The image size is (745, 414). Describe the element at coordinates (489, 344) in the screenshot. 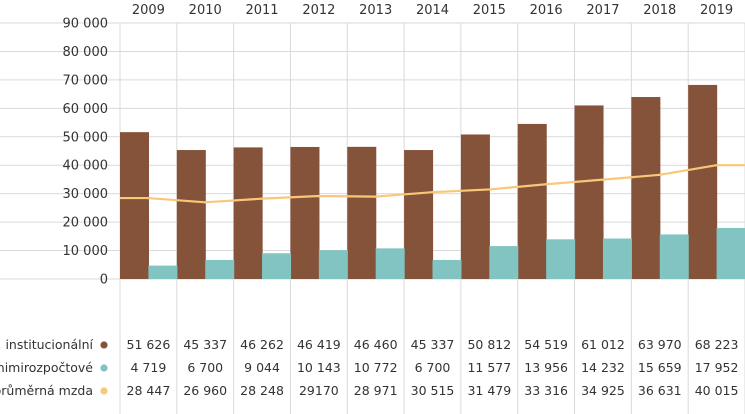

I see `table-value: 50 812` at that location.